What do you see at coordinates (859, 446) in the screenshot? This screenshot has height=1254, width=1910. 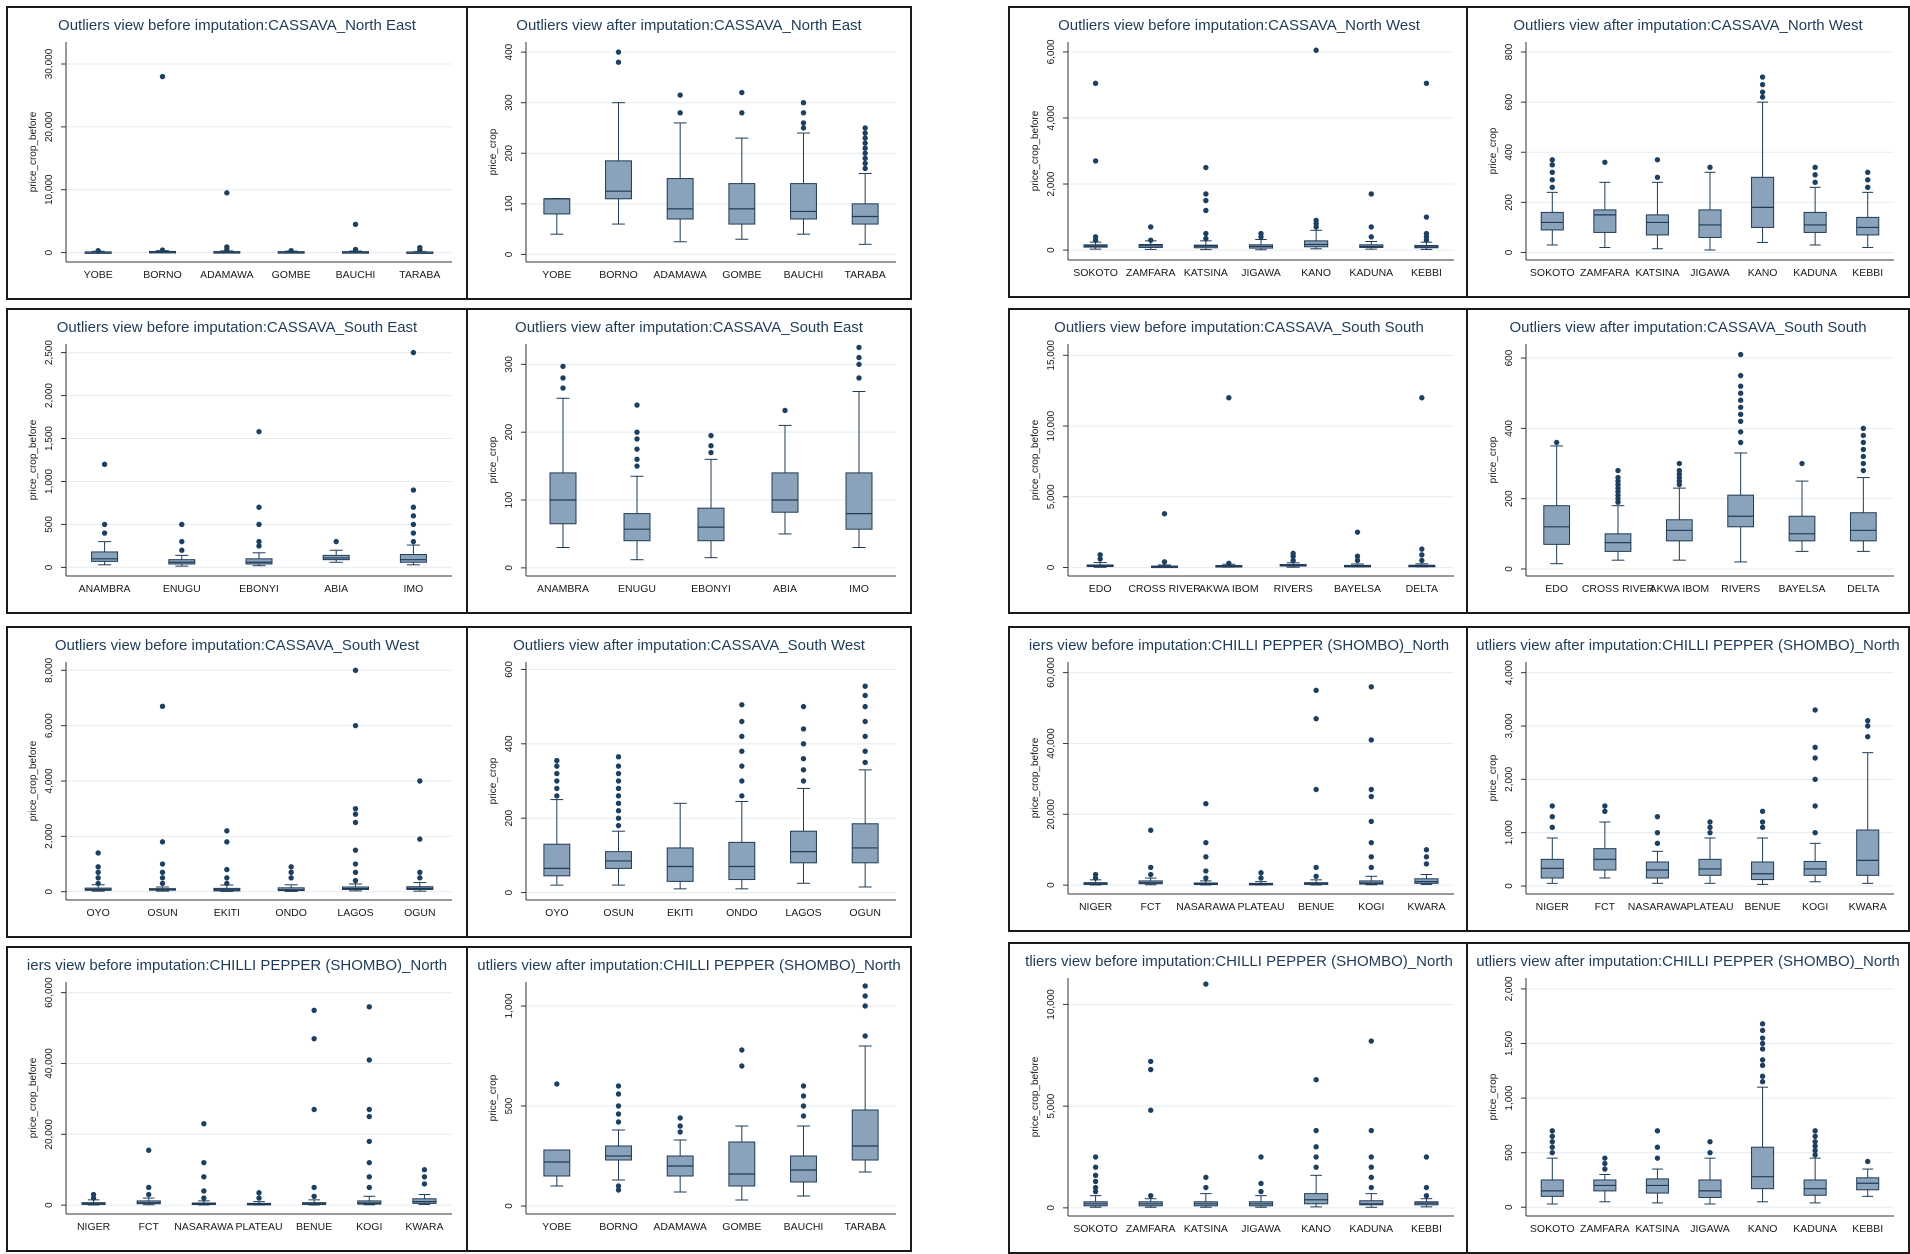 I see `box-imo` at bounding box center [859, 446].